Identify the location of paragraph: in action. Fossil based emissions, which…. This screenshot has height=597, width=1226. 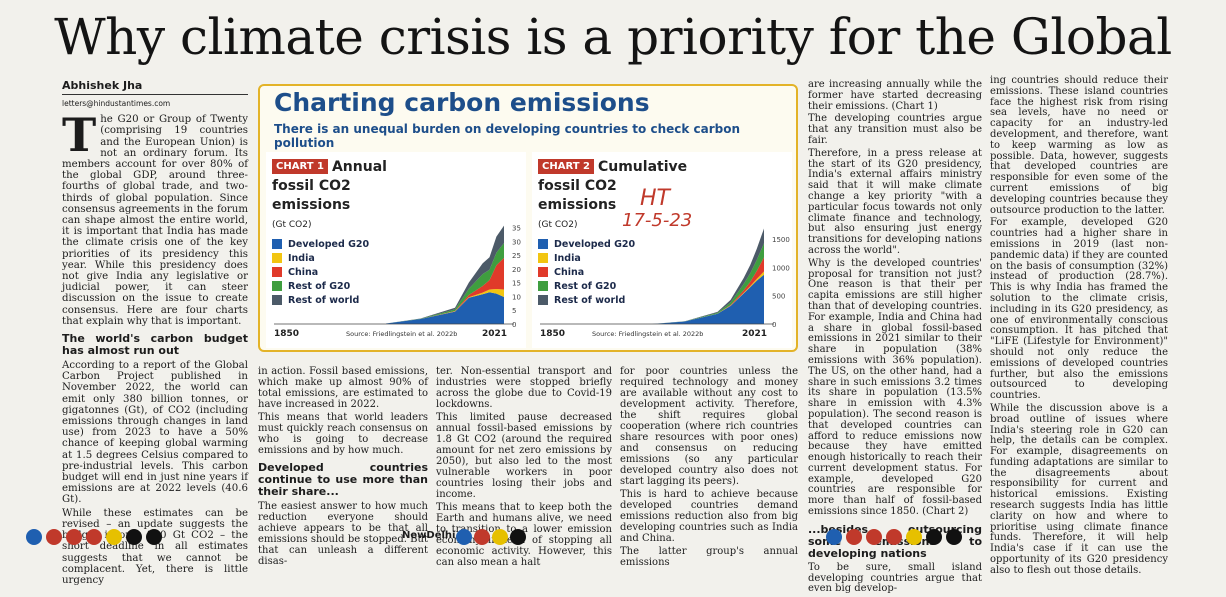
(343, 388).